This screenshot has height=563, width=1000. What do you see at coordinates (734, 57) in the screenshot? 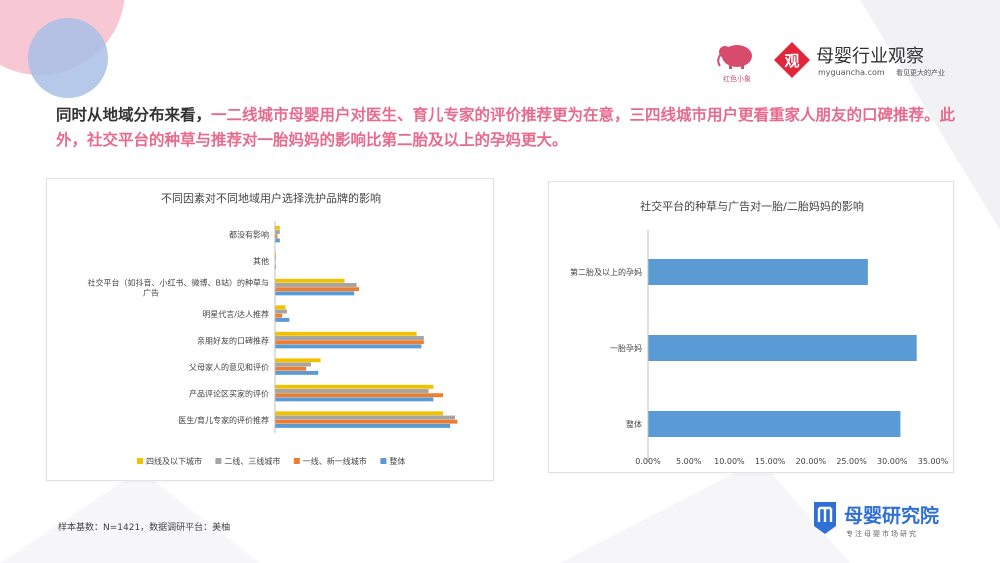
I see `elephant-icon` at bounding box center [734, 57].